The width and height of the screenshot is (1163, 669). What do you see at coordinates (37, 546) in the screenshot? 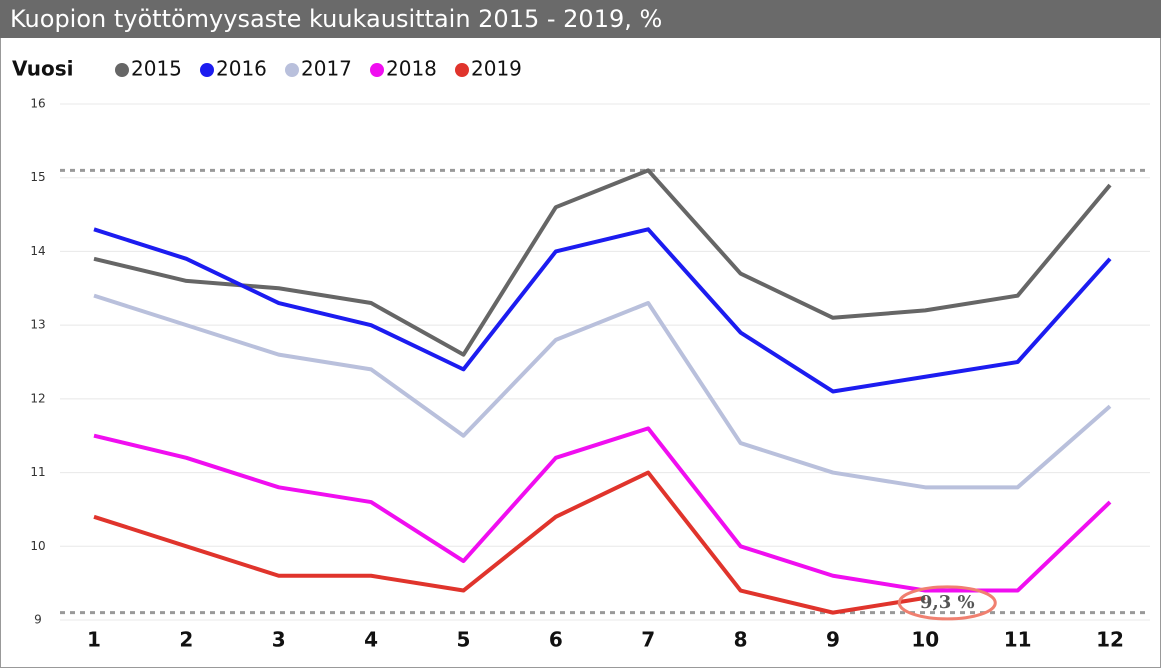
I see `y-tick-label: 10` at bounding box center [37, 546].